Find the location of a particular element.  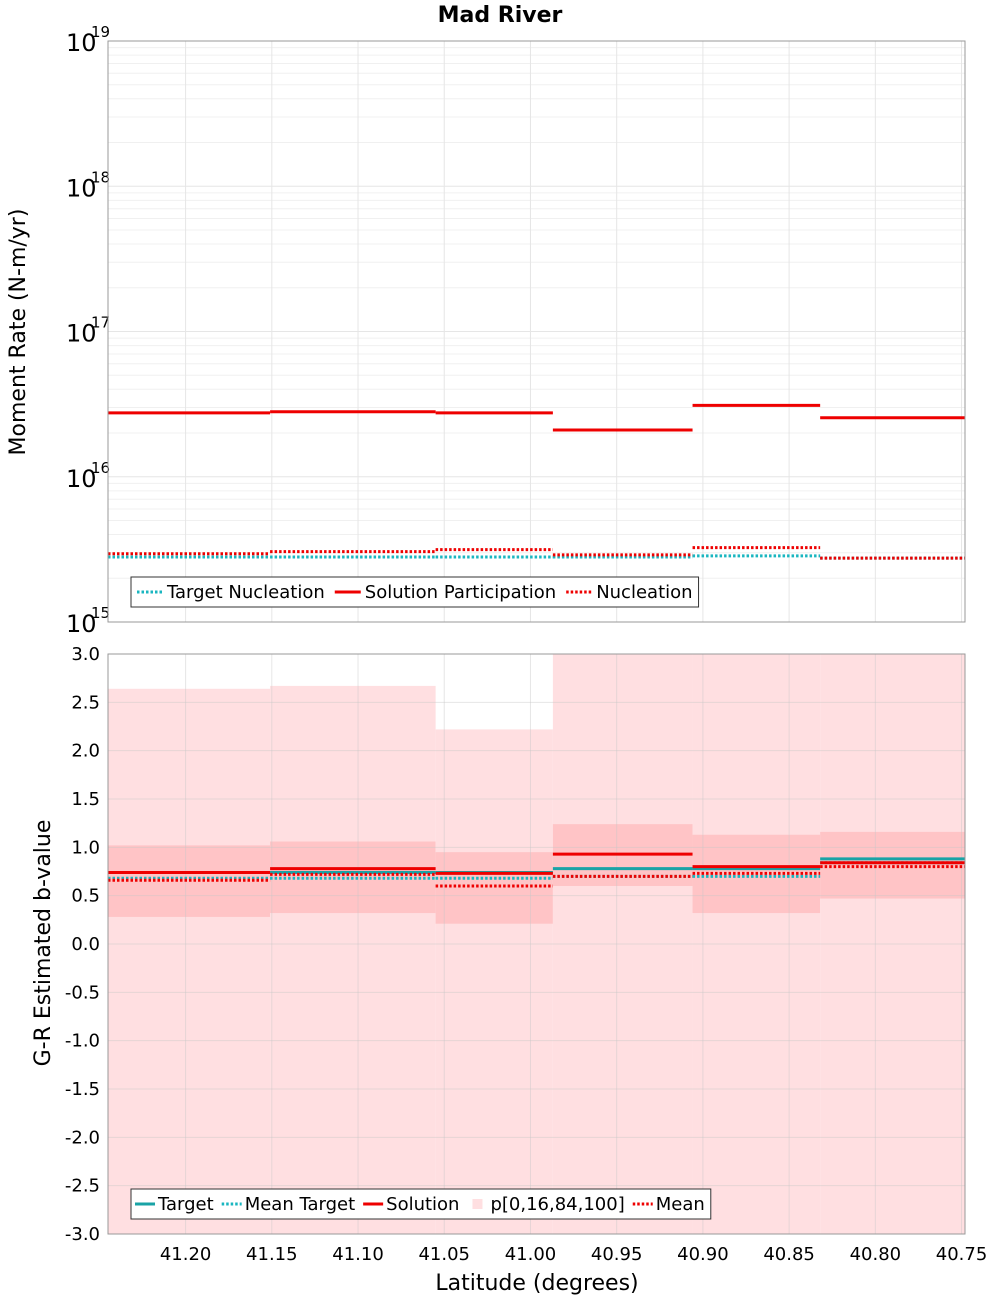

y-tick-exponent: 16 is located at coordinates (100, 468).